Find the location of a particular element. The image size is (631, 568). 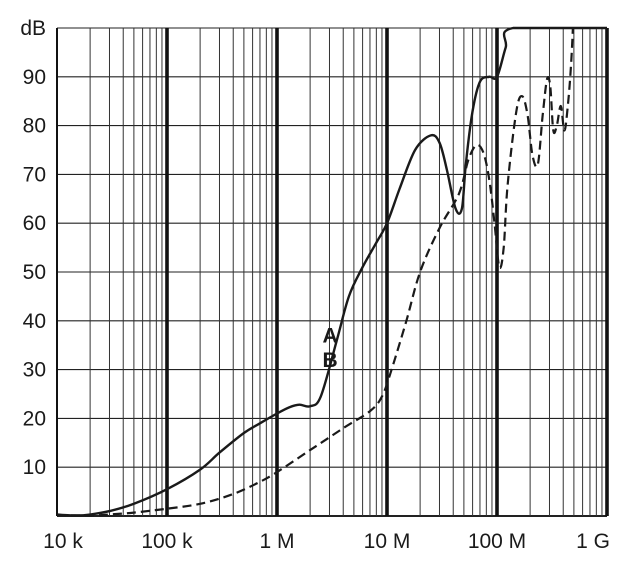

y-tick-label: 70 is located at coordinates (34, 174).